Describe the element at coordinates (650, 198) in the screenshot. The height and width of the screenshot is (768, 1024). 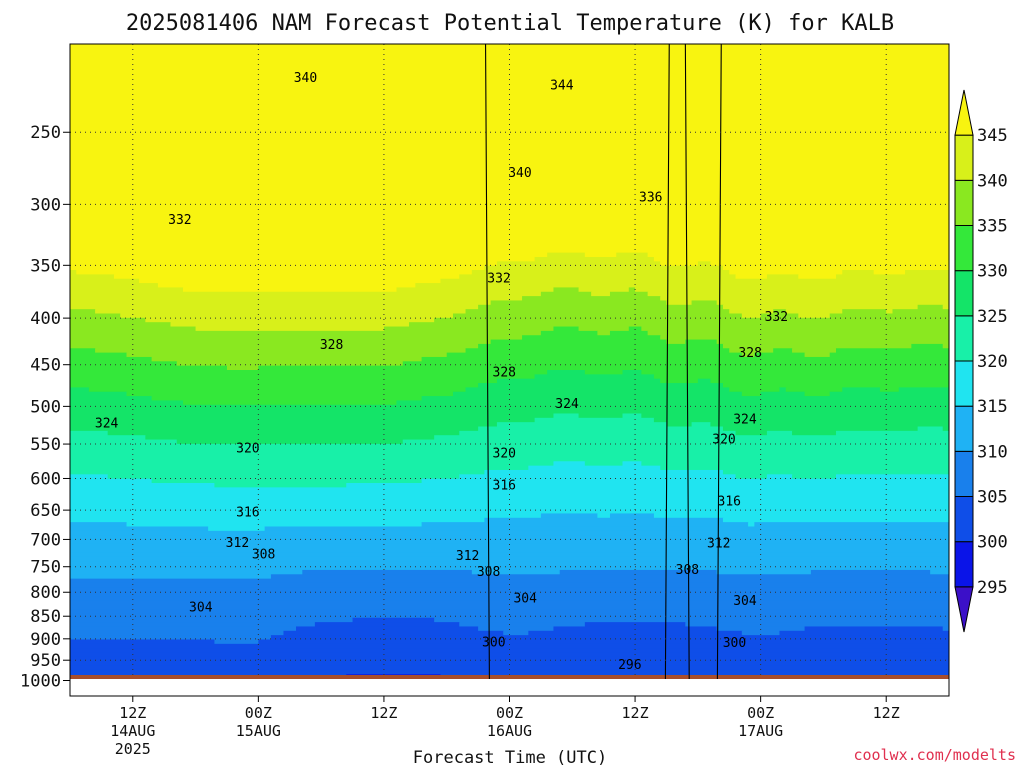
I see `contour-label: 336` at that location.